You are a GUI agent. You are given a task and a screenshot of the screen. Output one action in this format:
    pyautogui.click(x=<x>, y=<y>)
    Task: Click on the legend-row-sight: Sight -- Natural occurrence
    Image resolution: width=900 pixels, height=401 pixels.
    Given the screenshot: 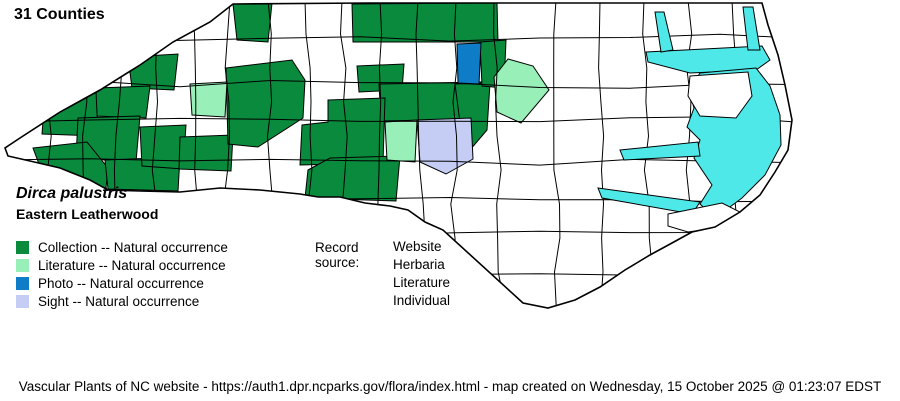 What is the action you would take?
    pyautogui.click(x=122, y=301)
    